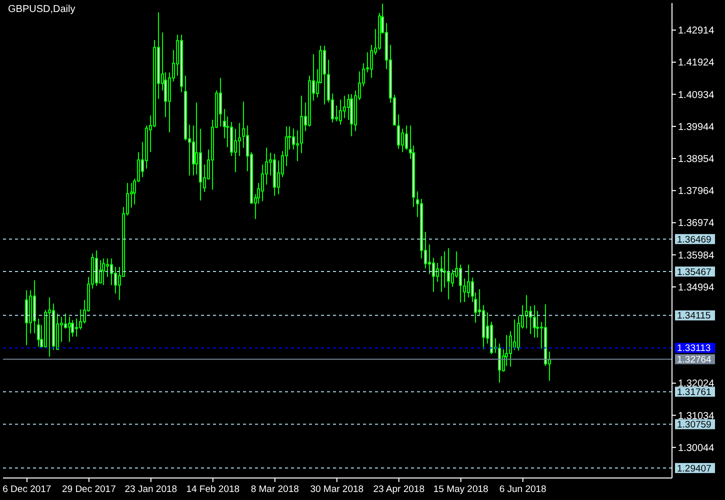  What do you see at coordinates (694, 425) in the screenshot?
I see `ref-line-label: 1.30759` at bounding box center [694, 425].